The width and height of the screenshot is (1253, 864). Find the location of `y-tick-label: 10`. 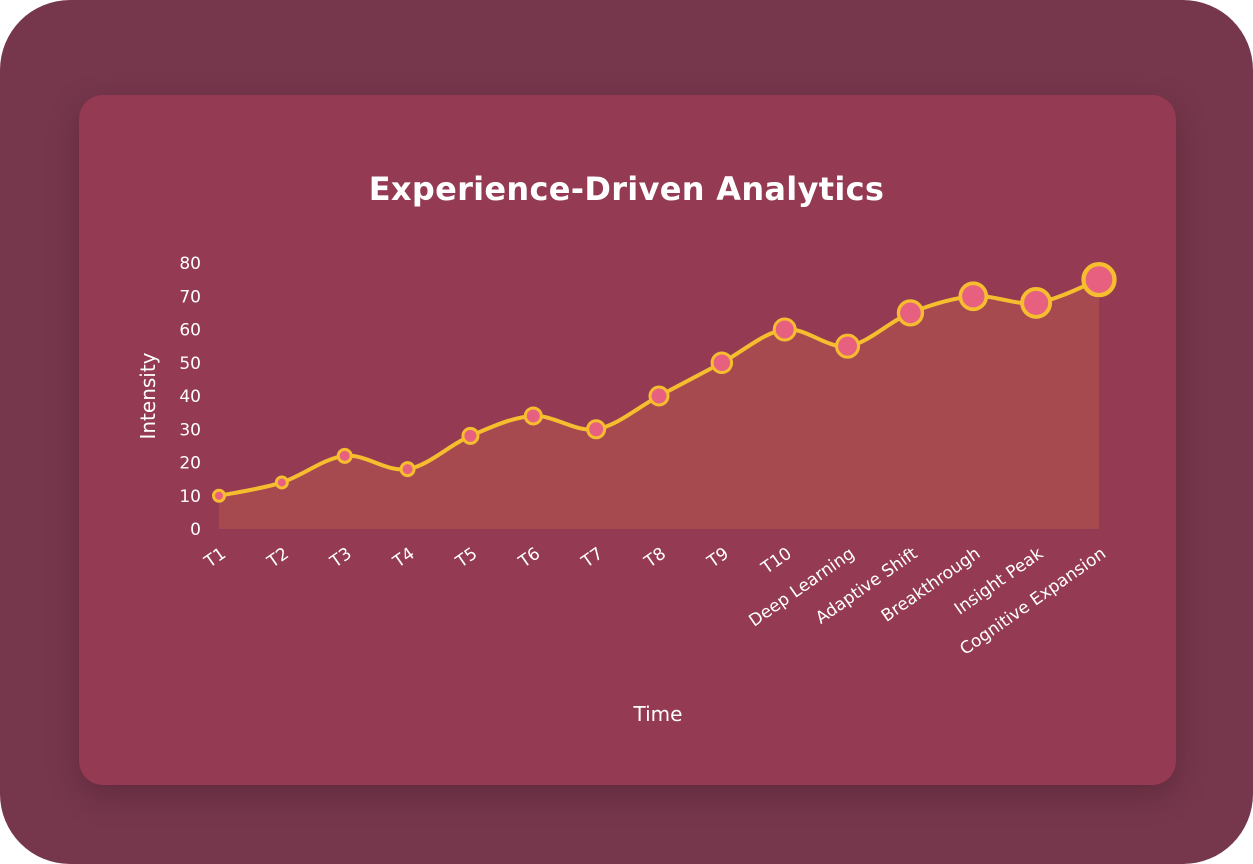

y-tick-label: 10 is located at coordinates (190, 497).